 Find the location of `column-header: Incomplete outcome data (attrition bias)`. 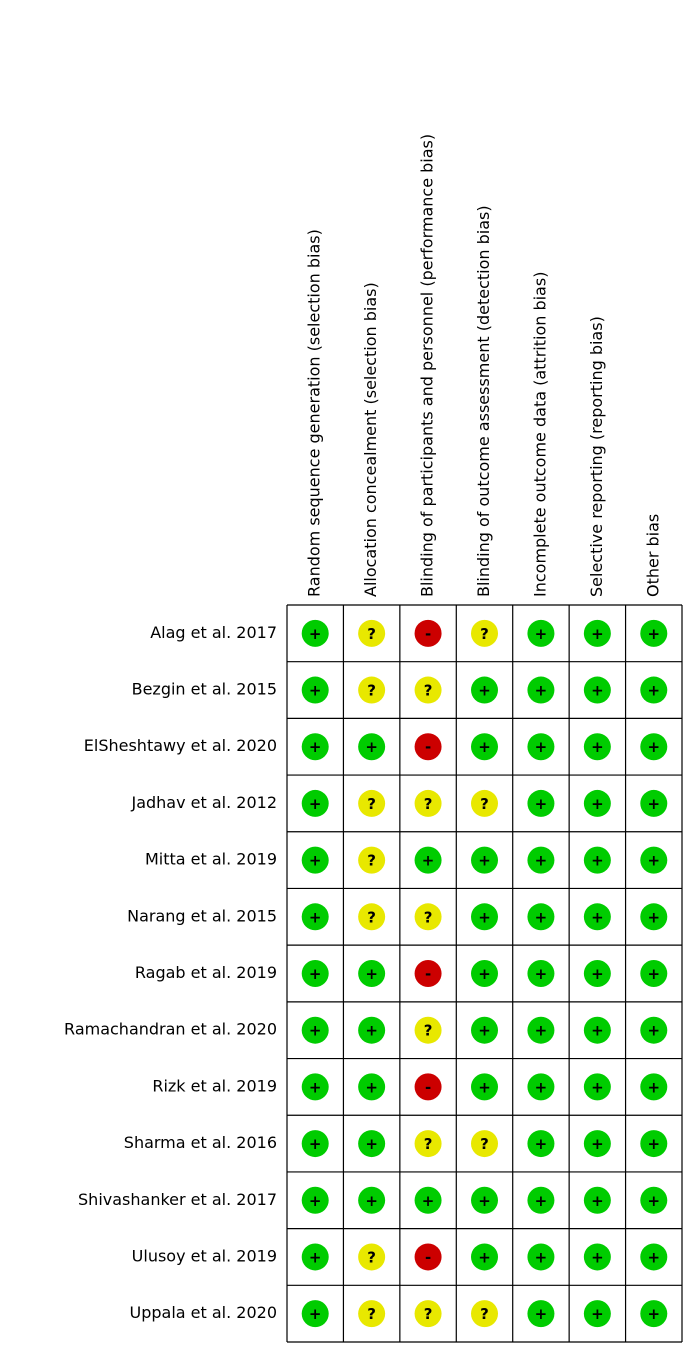

column-header: Incomplete outcome data (attrition bias) is located at coordinates (539, 434).